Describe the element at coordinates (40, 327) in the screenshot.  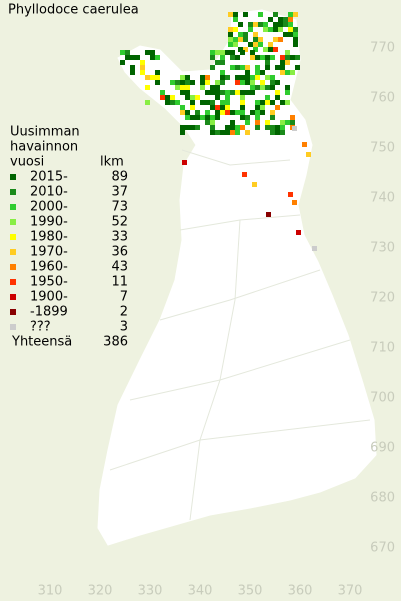
I see `legend-label: ???` at that location.